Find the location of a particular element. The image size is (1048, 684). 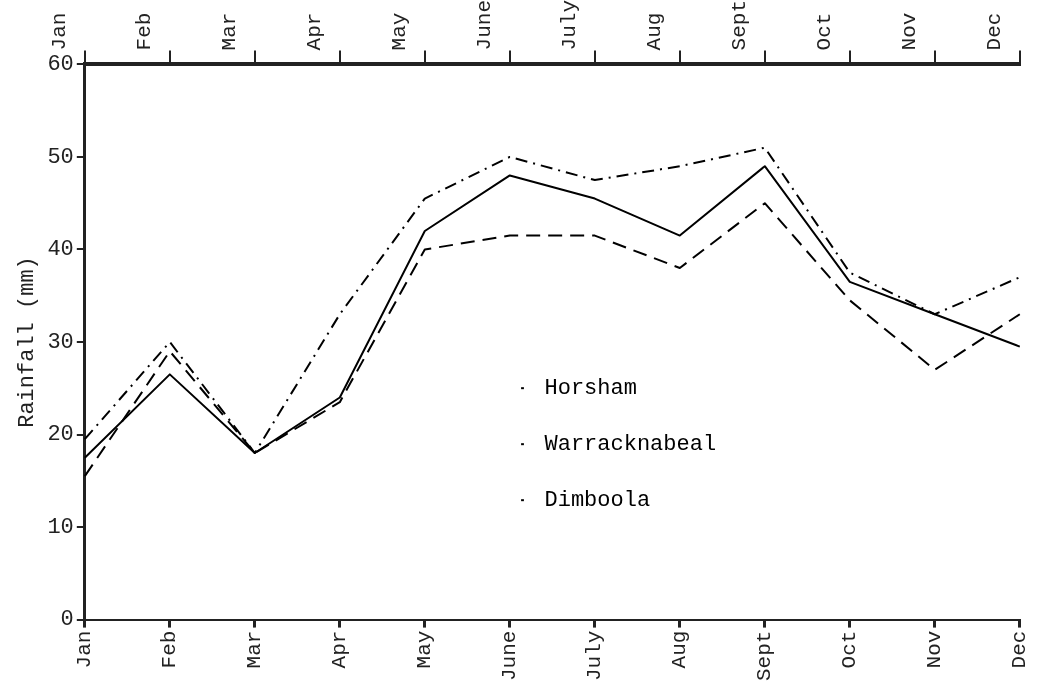

y-tick-label: 50 is located at coordinates (60, 157).